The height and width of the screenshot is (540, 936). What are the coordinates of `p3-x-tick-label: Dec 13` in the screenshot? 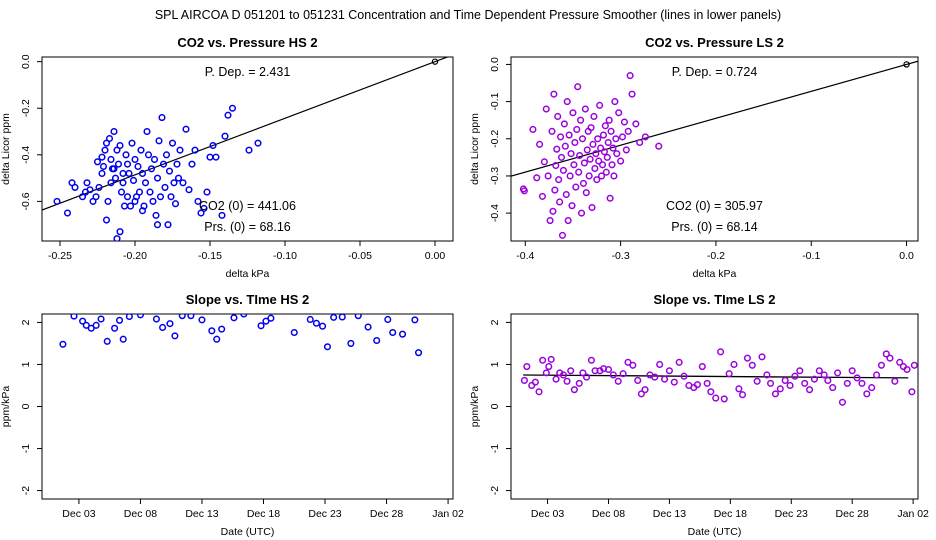 It's located at (201, 514).